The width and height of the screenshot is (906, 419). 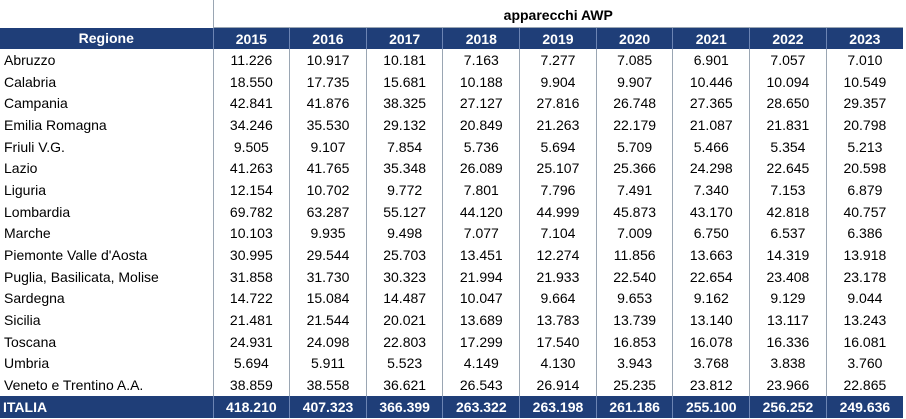 I want to click on value-cell: 63.287, so click(x=328, y=211).